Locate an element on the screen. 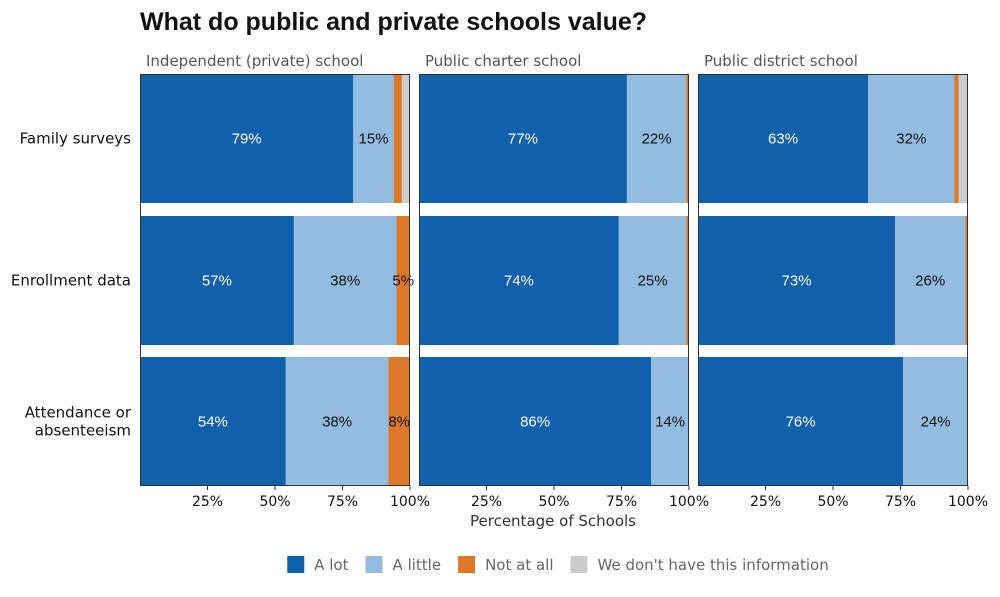 This screenshot has width=1000, height=597. category-label-line: Enrollment data is located at coordinates (71, 281).